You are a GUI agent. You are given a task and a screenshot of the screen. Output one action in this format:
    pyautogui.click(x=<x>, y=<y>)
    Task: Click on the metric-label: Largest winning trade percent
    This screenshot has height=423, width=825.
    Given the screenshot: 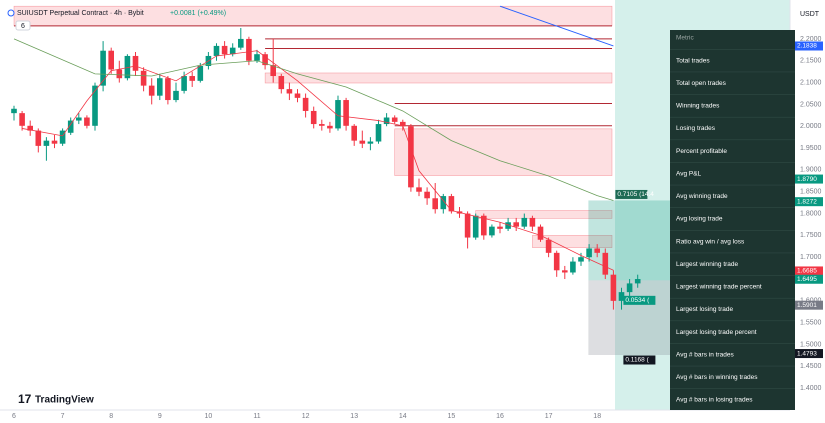 What is the action you would take?
    pyautogui.click(x=719, y=287)
    